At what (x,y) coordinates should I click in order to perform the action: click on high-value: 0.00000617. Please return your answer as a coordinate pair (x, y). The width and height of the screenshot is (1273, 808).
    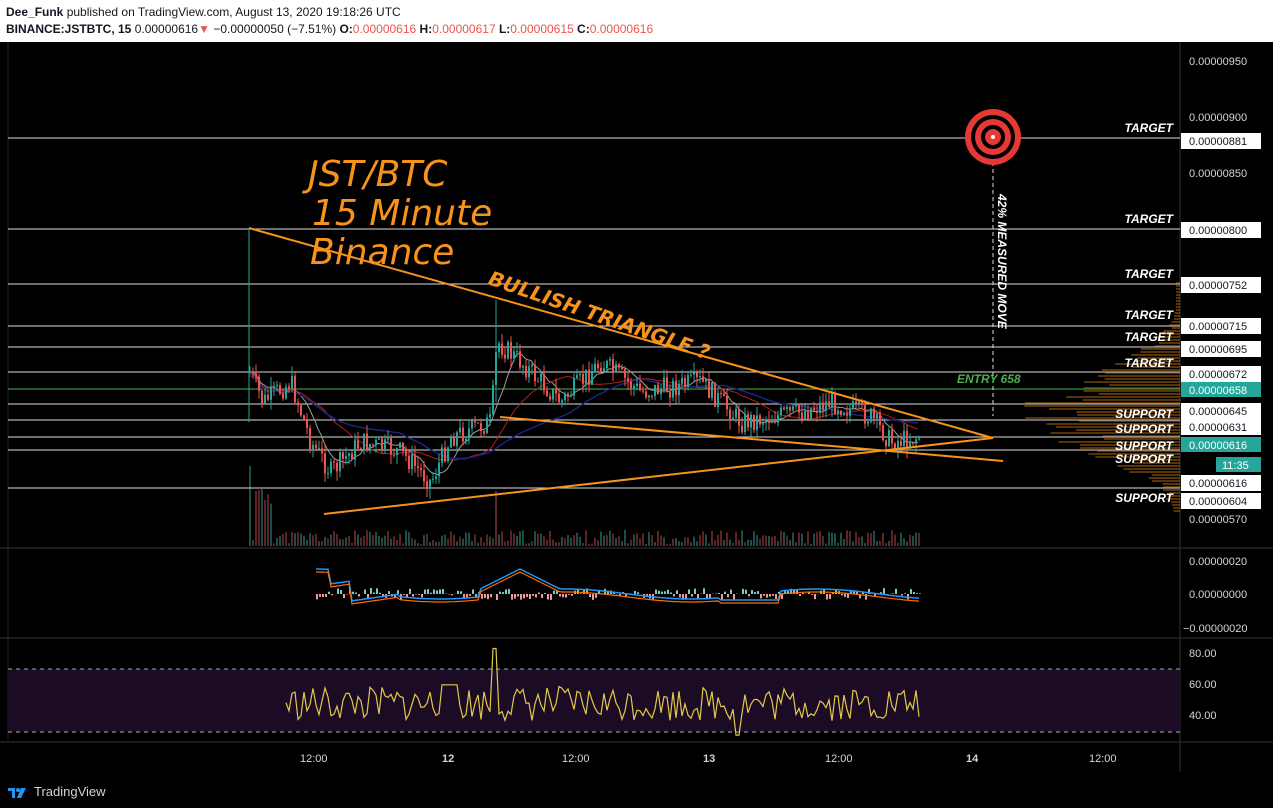
    Looking at the image, I should click on (464, 29).